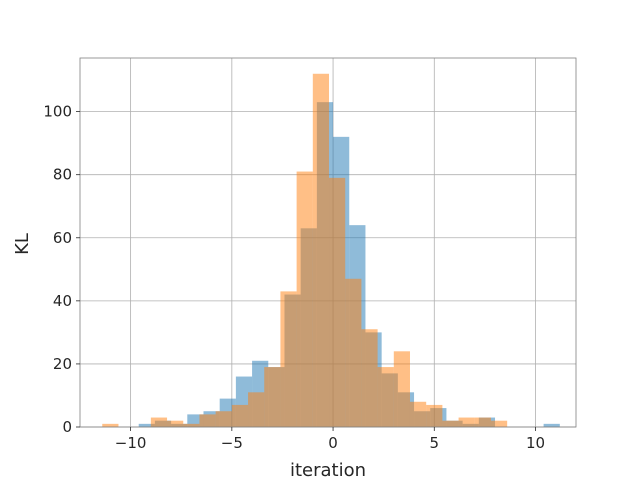  What do you see at coordinates (62, 301) in the screenshot?
I see `y-tick-label: 40` at bounding box center [62, 301].